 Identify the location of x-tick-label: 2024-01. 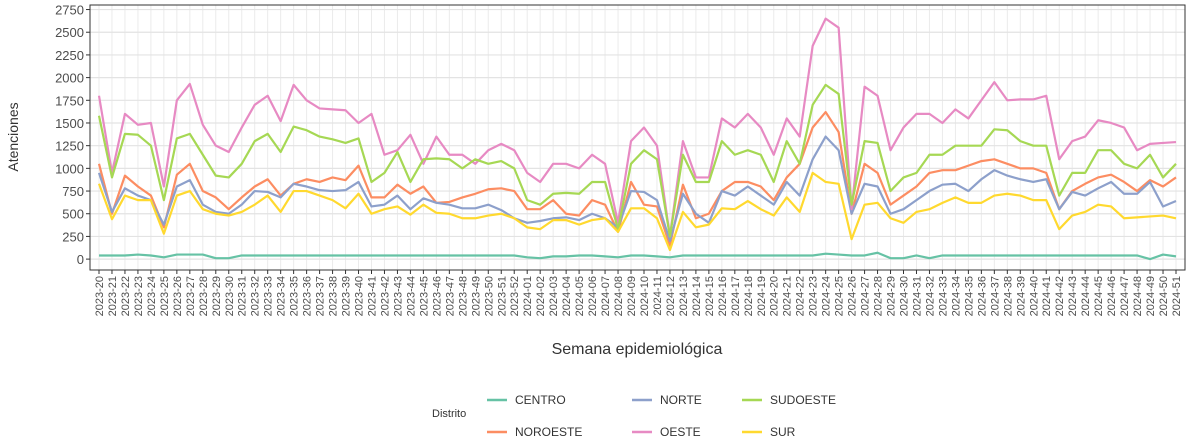
(528, 296).